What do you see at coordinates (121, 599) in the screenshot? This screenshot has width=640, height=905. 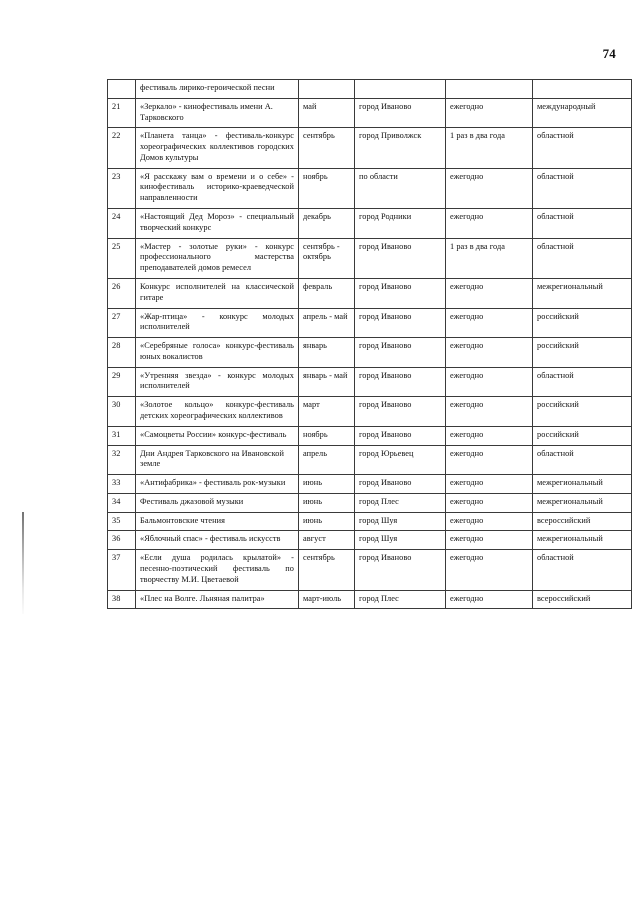 I see `row-number-cell: 38` at bounding box center [121, 599].